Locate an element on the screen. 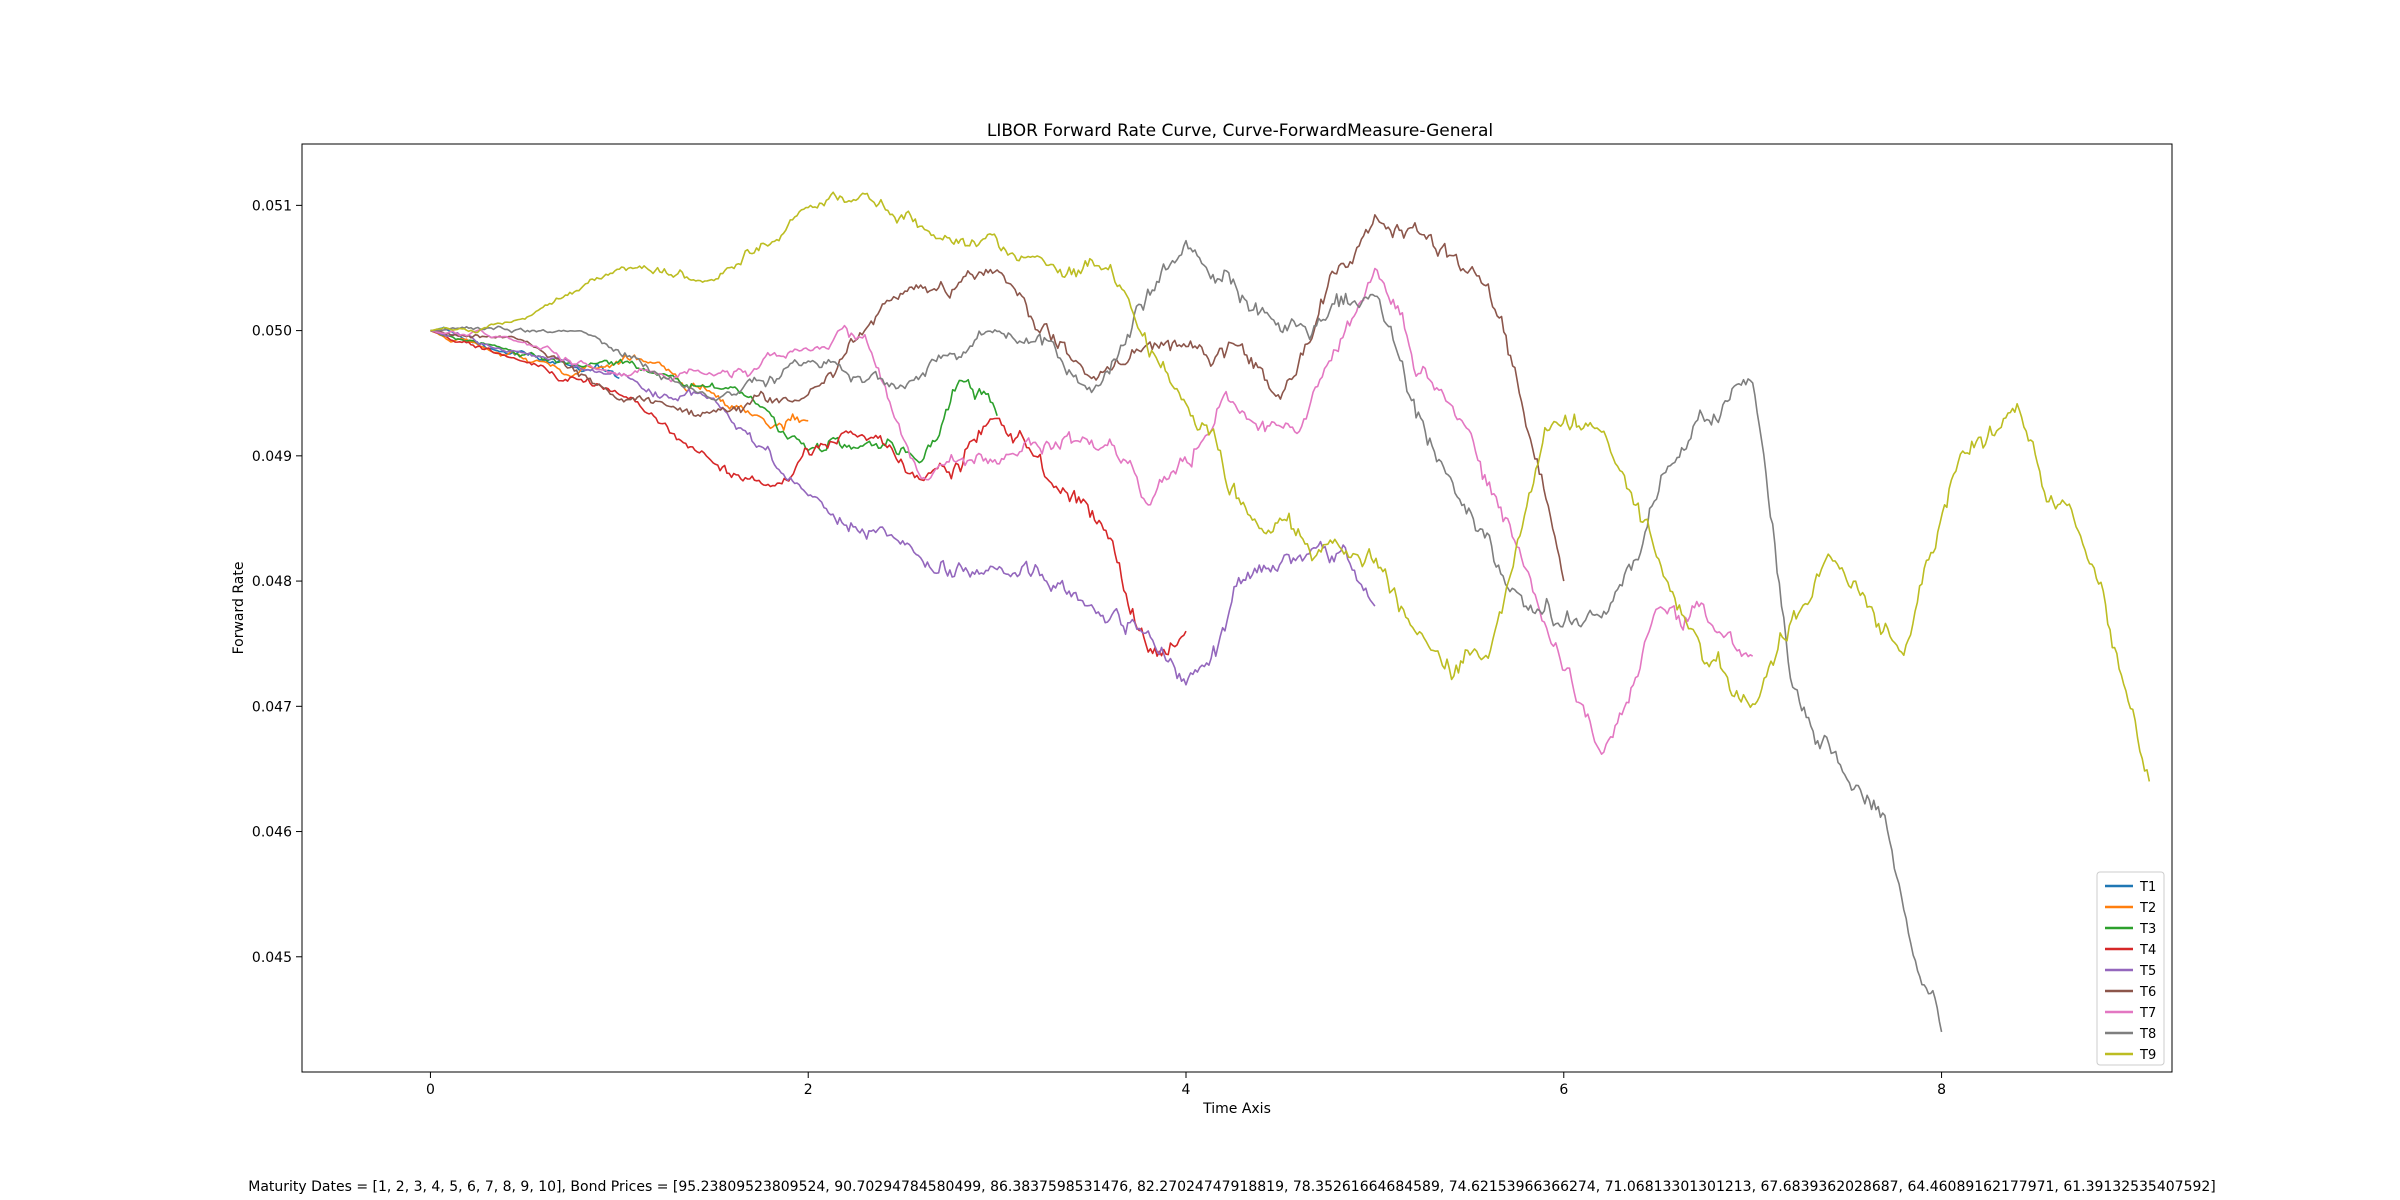 Image resolution: width=2400 pixels, height=1200 pixels. series-line-t4 is located at coordinates (808, 493).